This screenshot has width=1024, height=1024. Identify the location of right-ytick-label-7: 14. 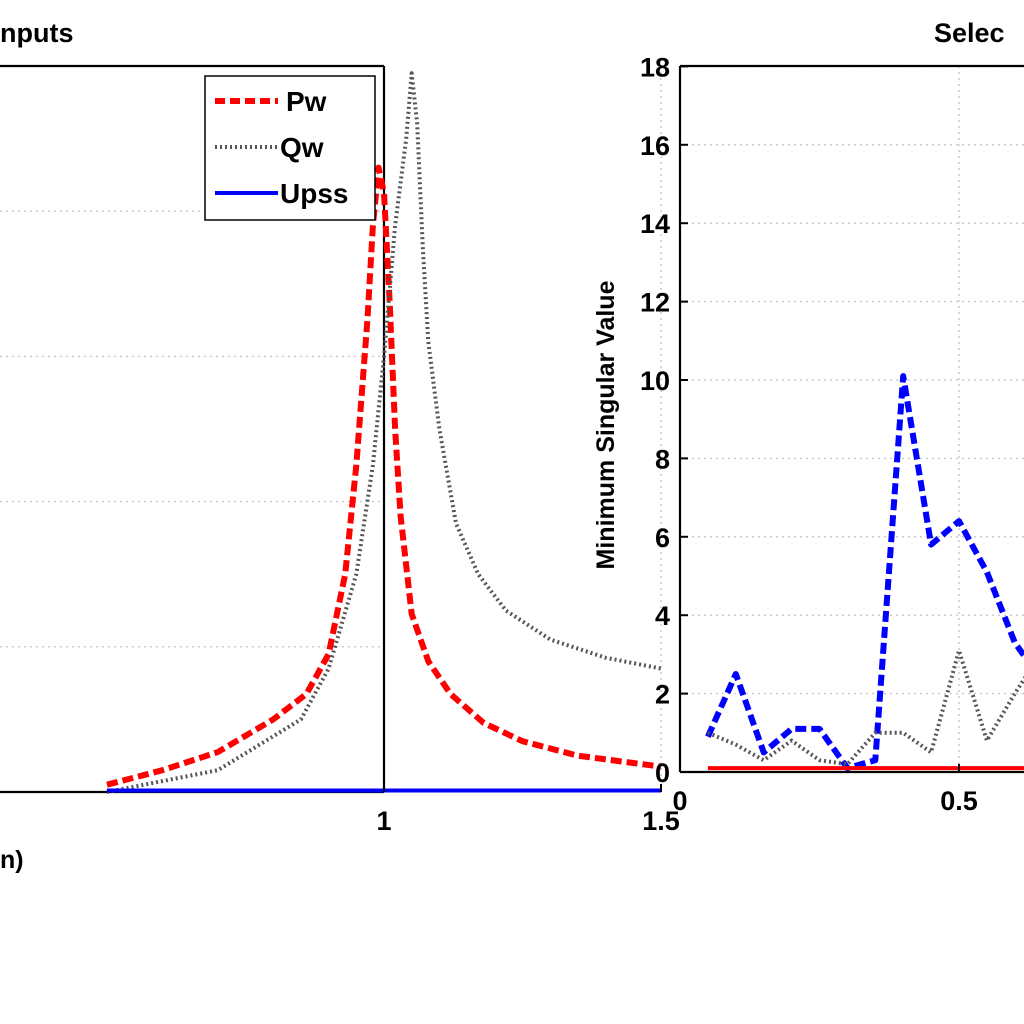
(655, 224).